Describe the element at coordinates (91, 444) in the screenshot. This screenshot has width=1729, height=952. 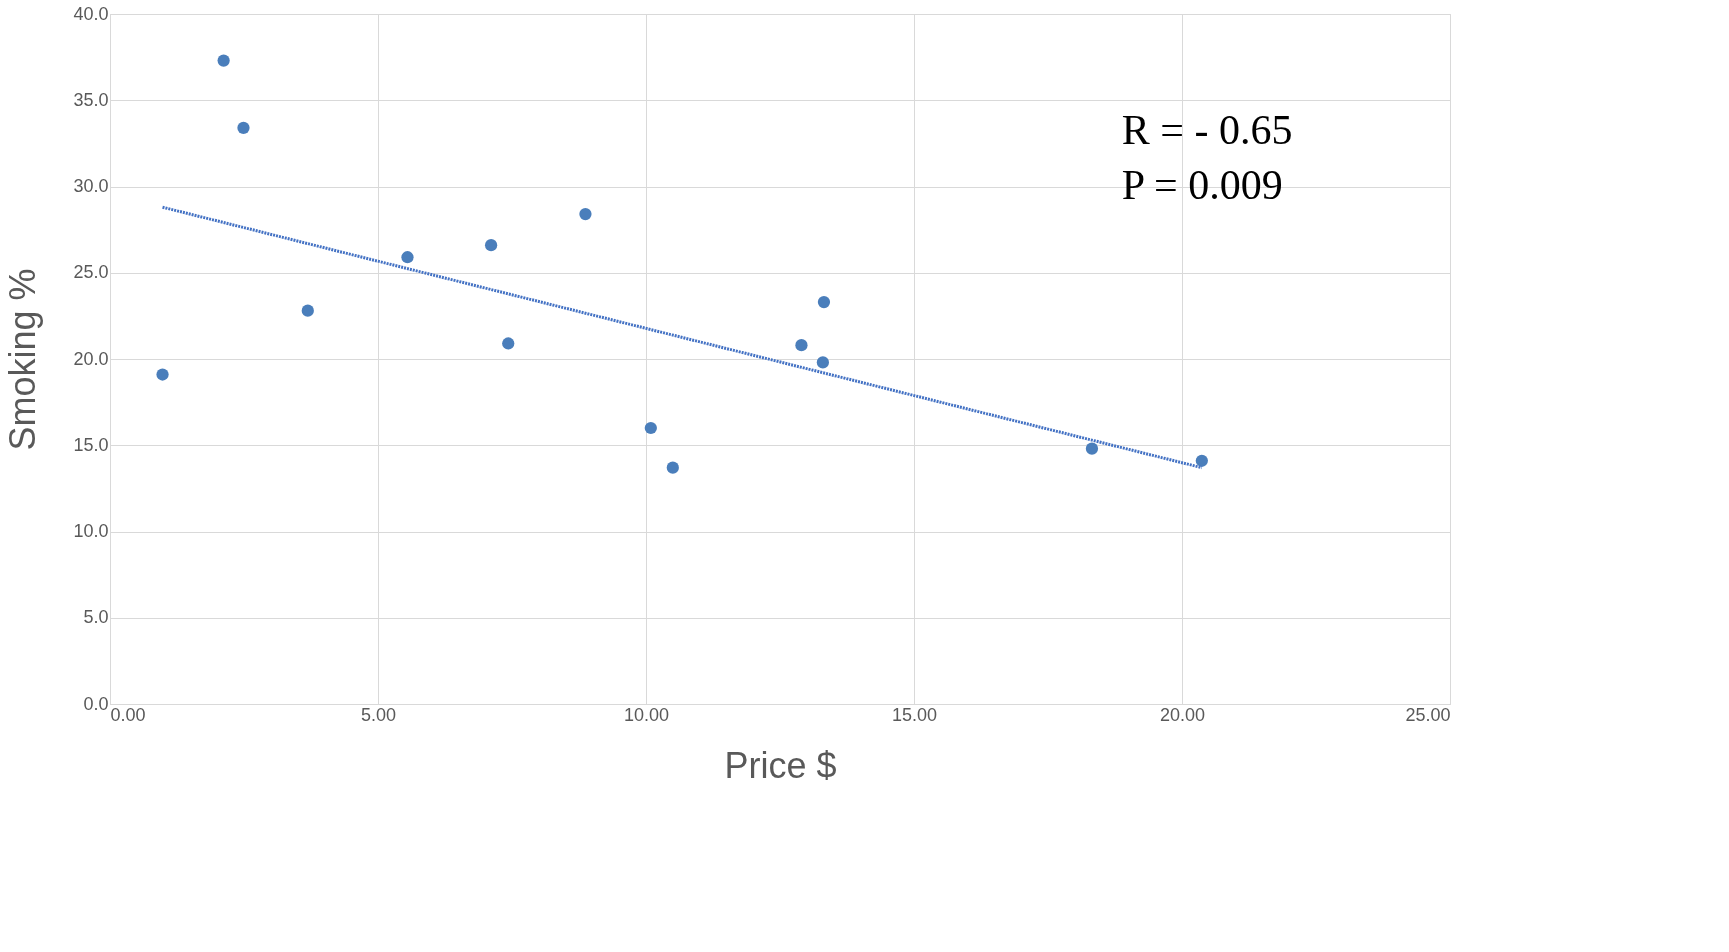
I see `y-tick-label: 15.0` at that location.